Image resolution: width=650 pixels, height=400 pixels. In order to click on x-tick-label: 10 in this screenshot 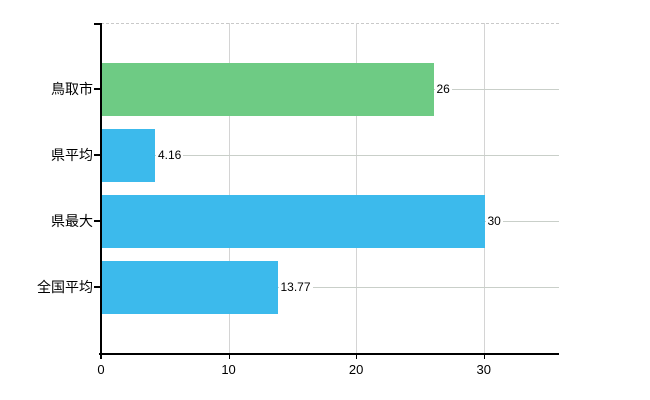, I will do `click(228, 369)`.